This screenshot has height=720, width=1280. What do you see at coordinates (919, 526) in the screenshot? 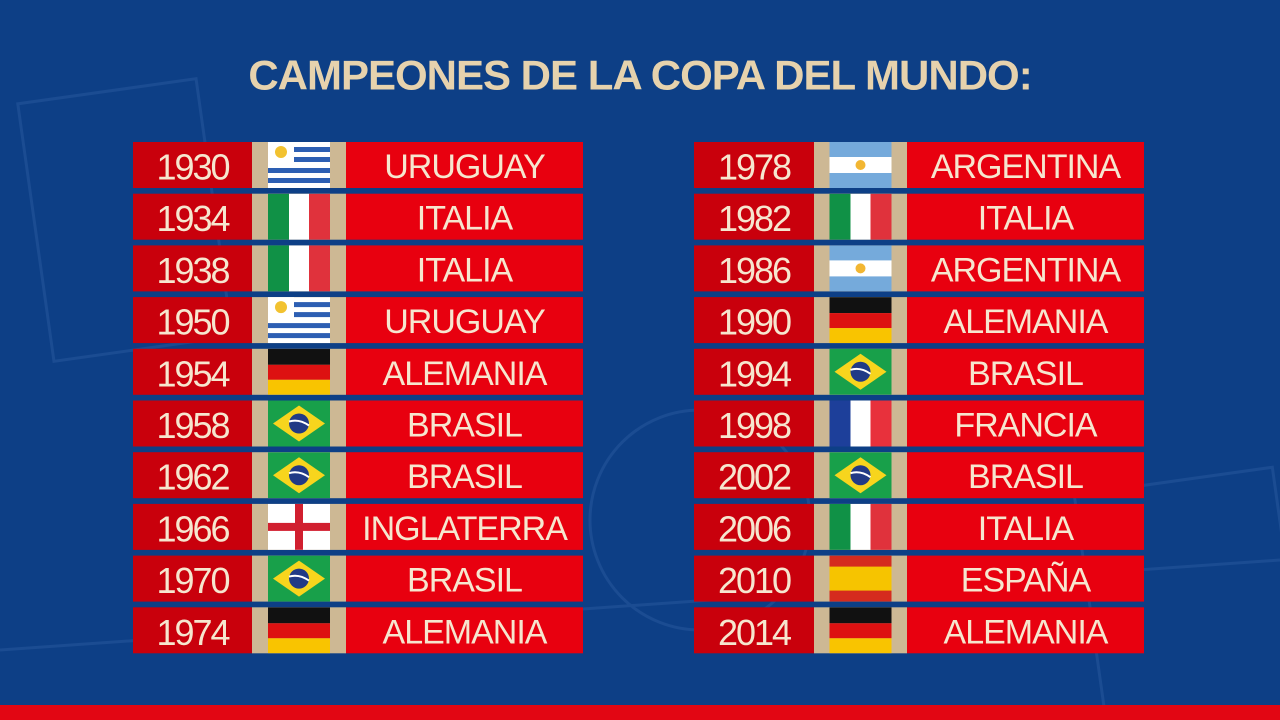
I see `row: 2006 ITALIA` at bounding box center [919, 526].